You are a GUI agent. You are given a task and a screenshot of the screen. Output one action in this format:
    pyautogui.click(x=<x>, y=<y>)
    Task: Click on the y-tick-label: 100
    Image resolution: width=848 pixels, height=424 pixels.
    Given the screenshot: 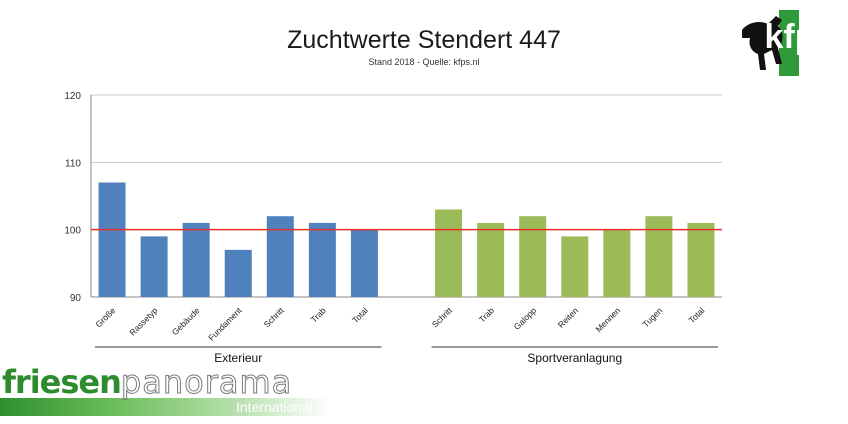 What is the action you would take?
    pyautogui.click(x=72, y=231)
    